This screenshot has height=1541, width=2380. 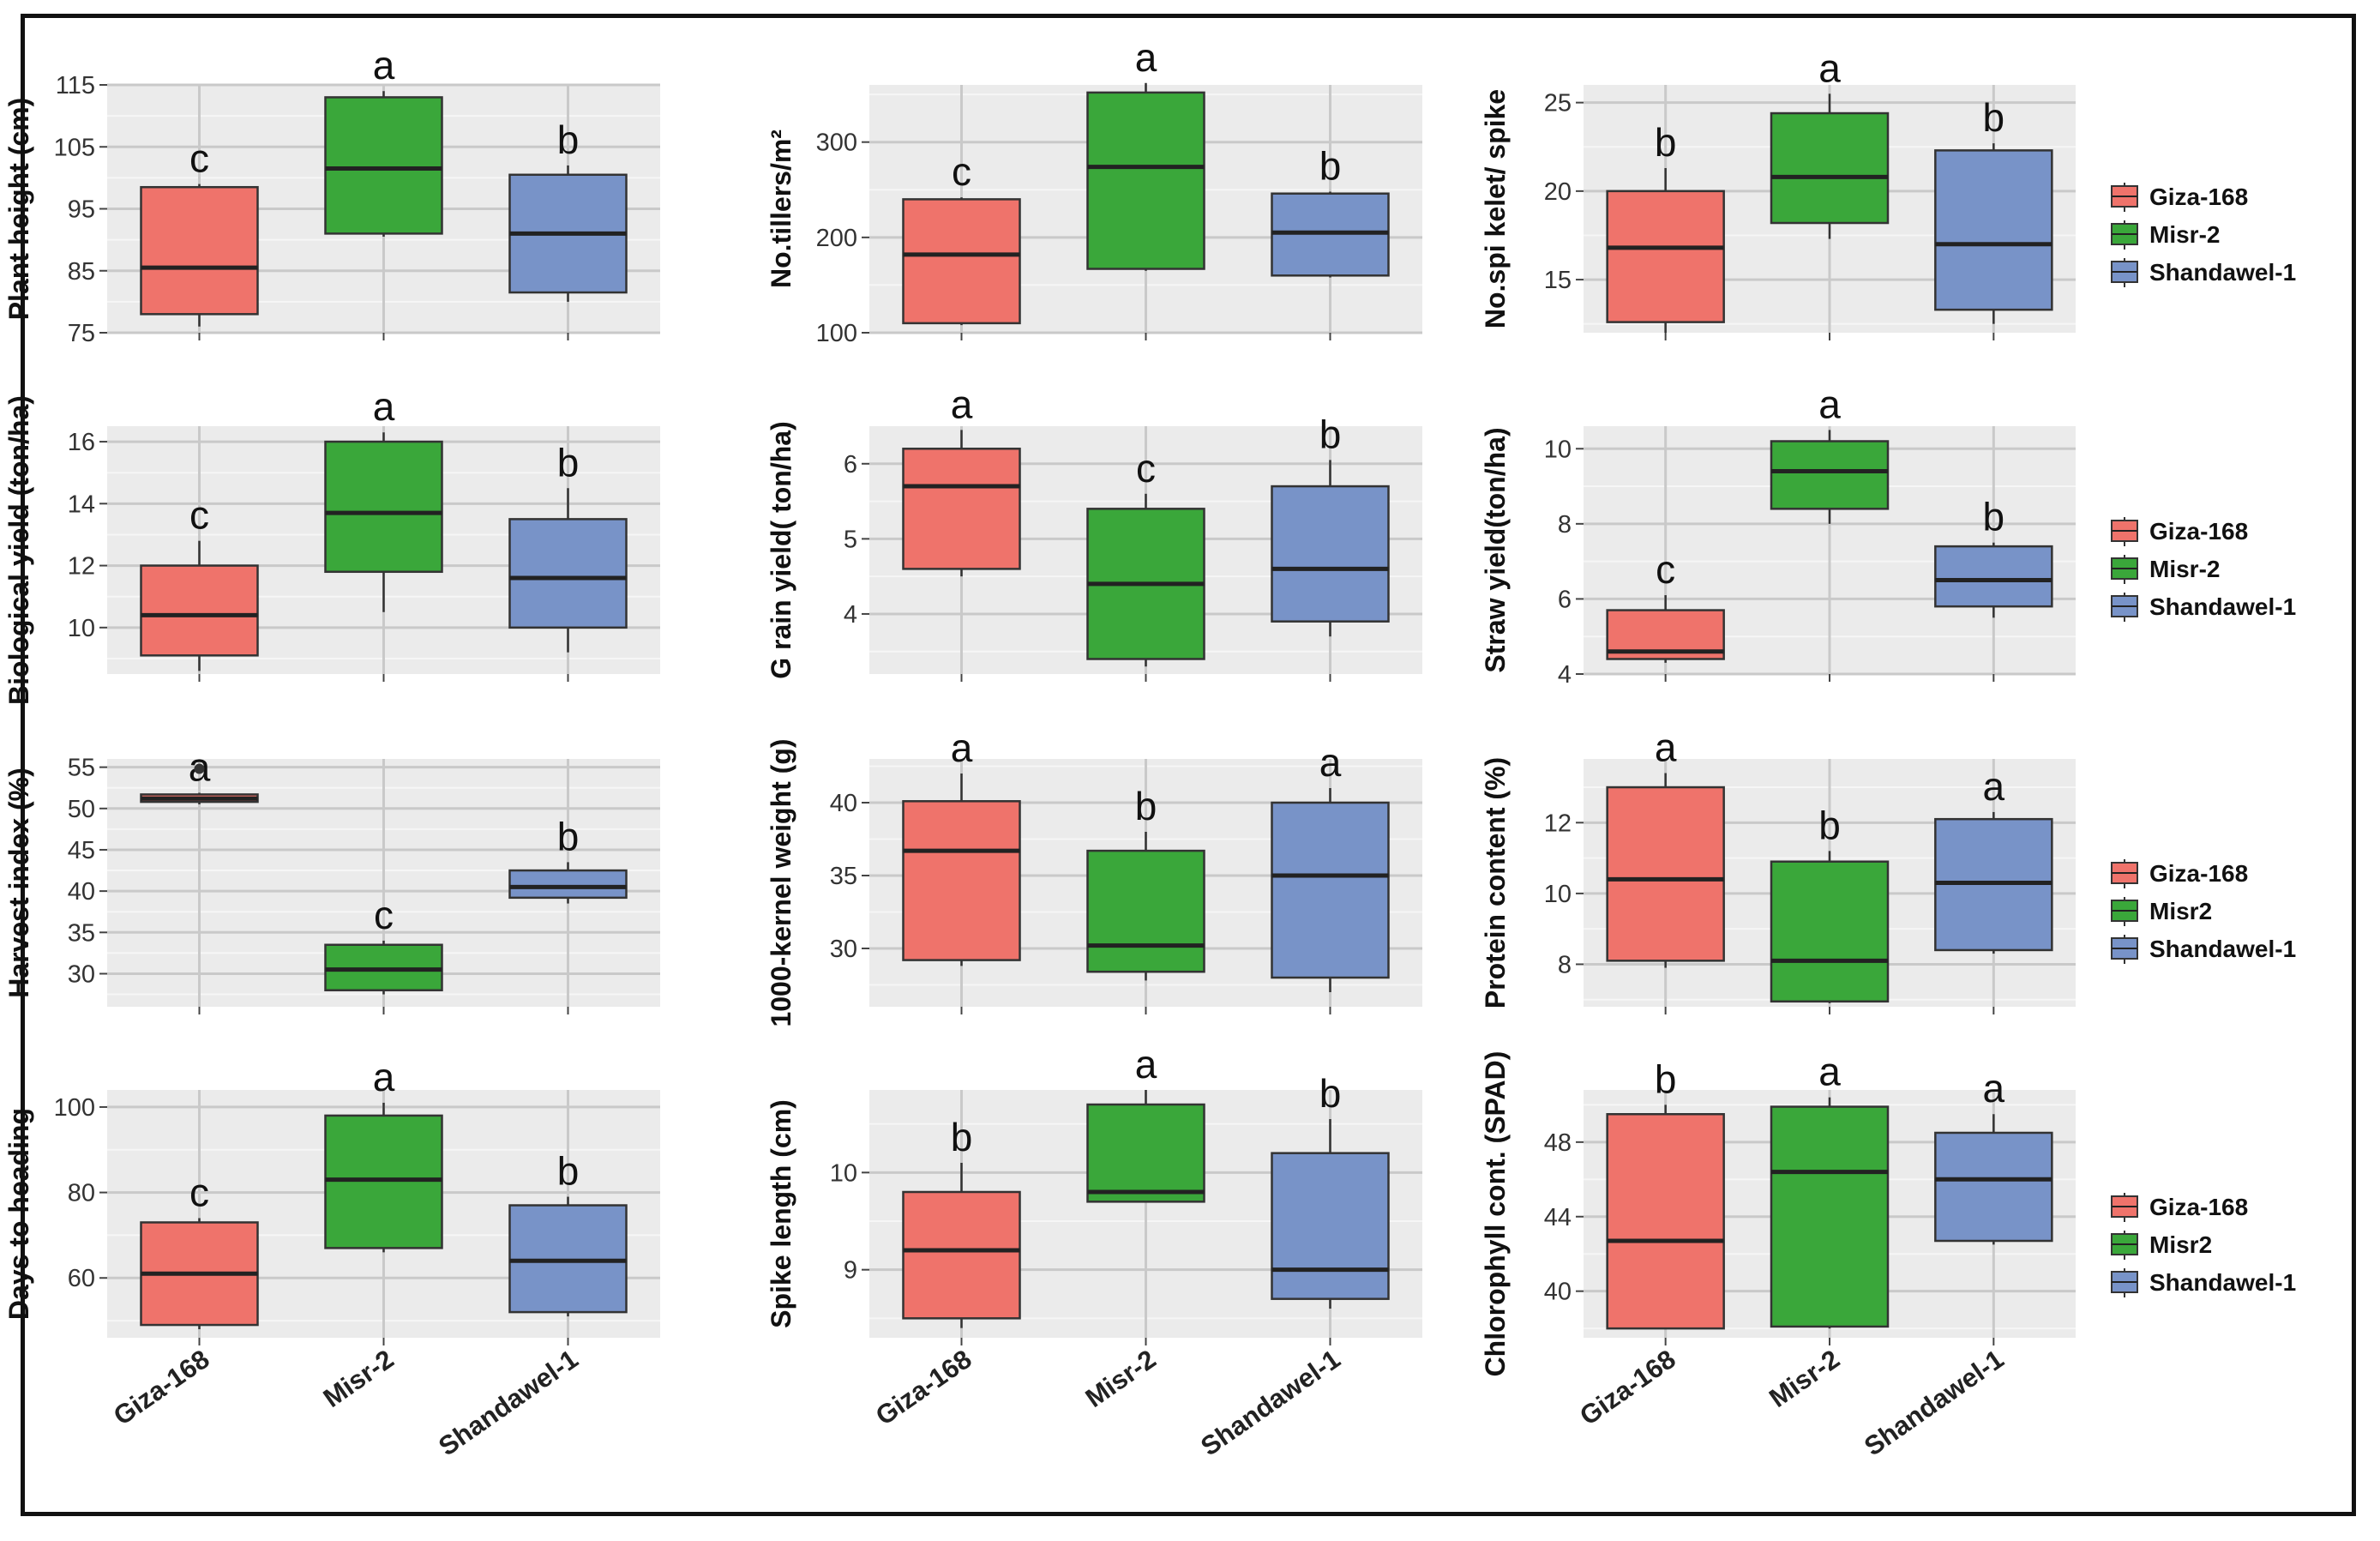 I want to click on panel-7: 30 35 40 1000-kernel weight (g) a b a, so click(x=1094, y=876).